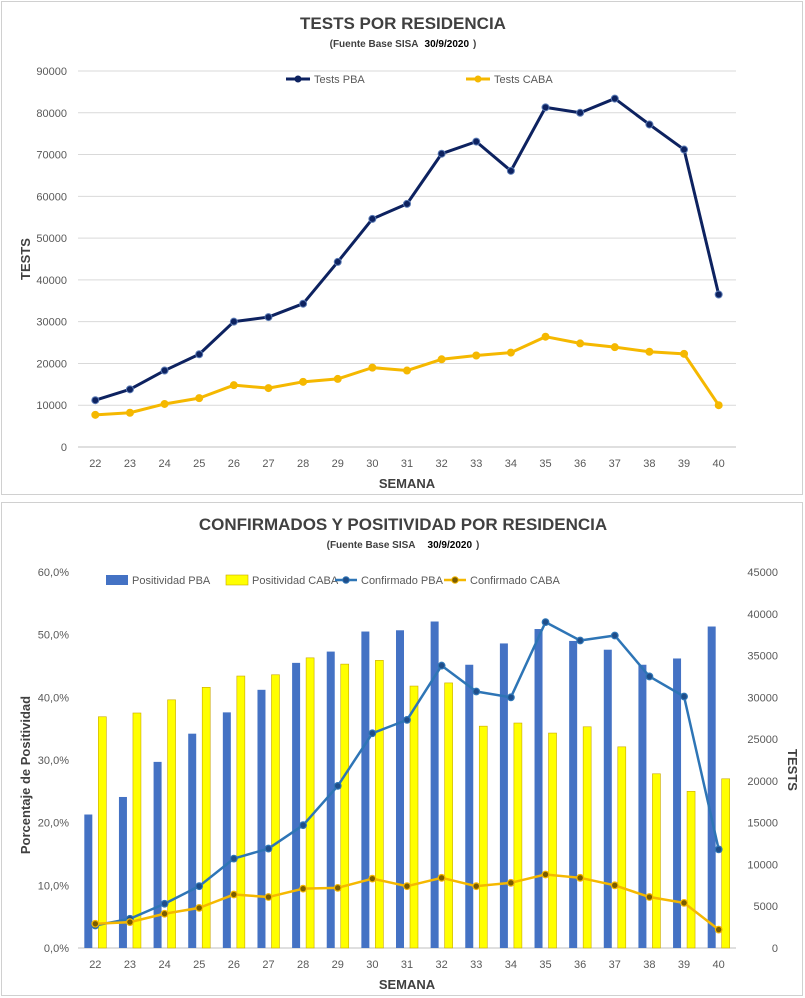 The image size is (805, 998). What do you see at coordinates (371, 545) in the screenshot?
I see `subtitle-source: (Fuente Base SISA` at bounding box center [371, 545].